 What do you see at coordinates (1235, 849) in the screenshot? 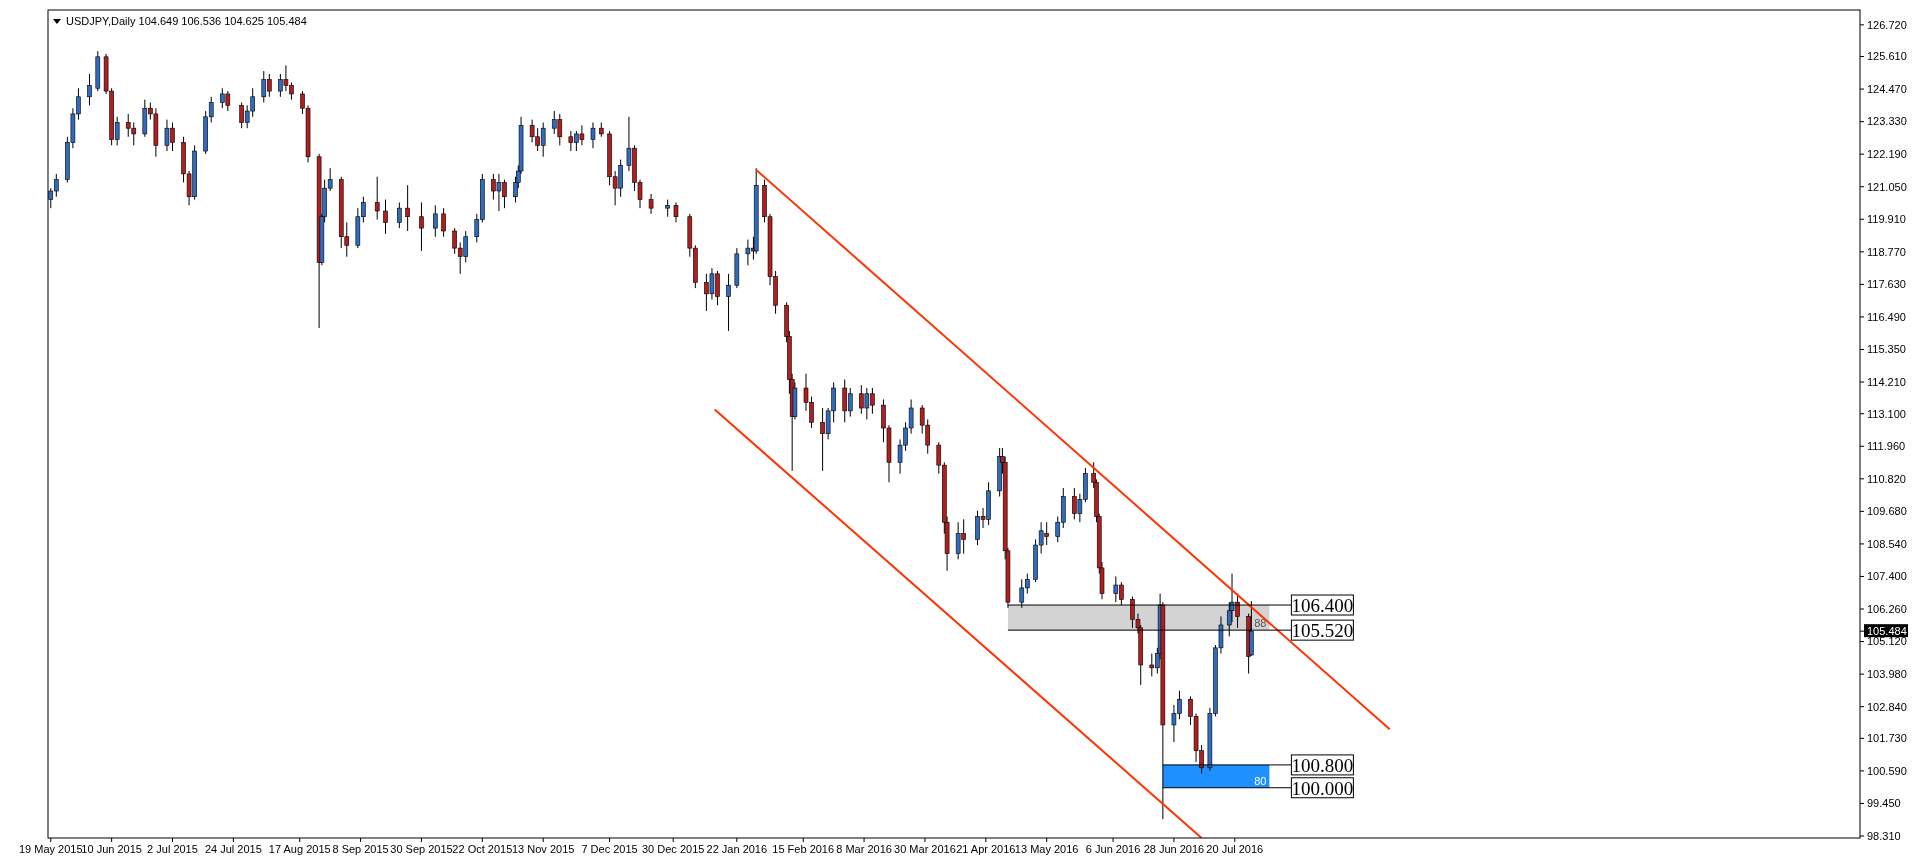
I see `x-tick-label: 20 Jul 2016` at bounding box center [1235, 849].